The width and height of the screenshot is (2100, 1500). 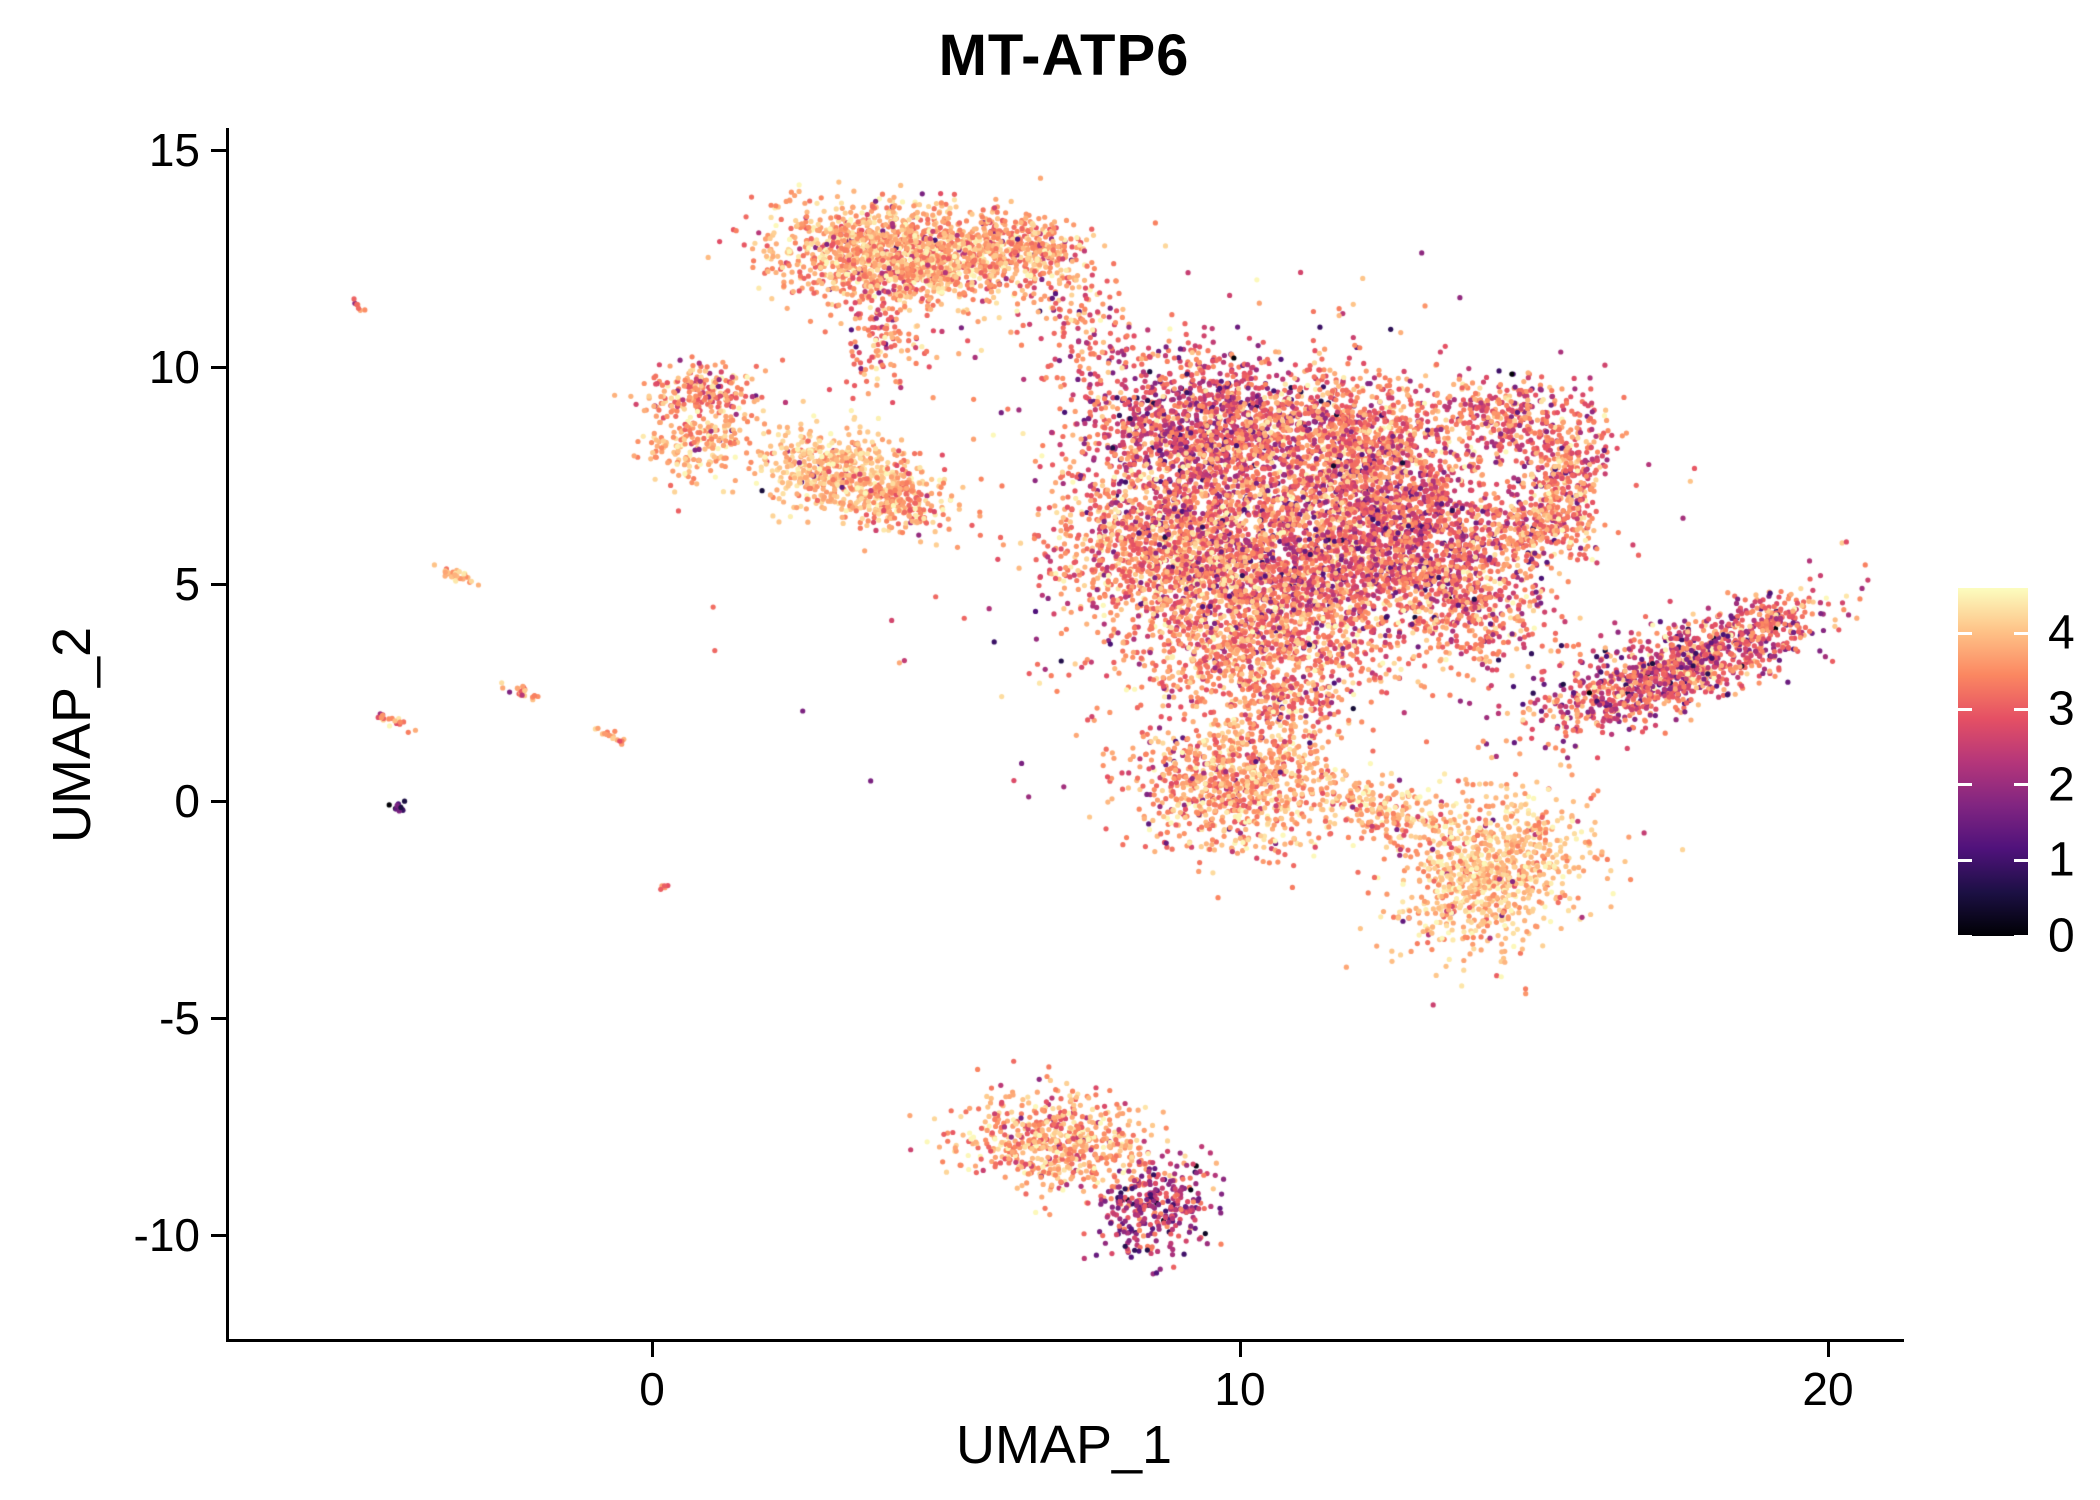 What do you see at coordinates (1065, 1340) in the screenshot?
I see `x-axis-line` at bounding box center [1065, 1340].